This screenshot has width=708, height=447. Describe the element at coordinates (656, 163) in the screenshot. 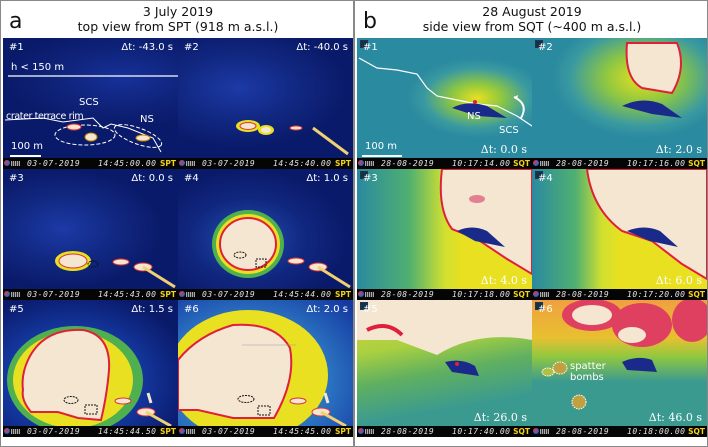

I see `time: 10:17:16.00` at that location.